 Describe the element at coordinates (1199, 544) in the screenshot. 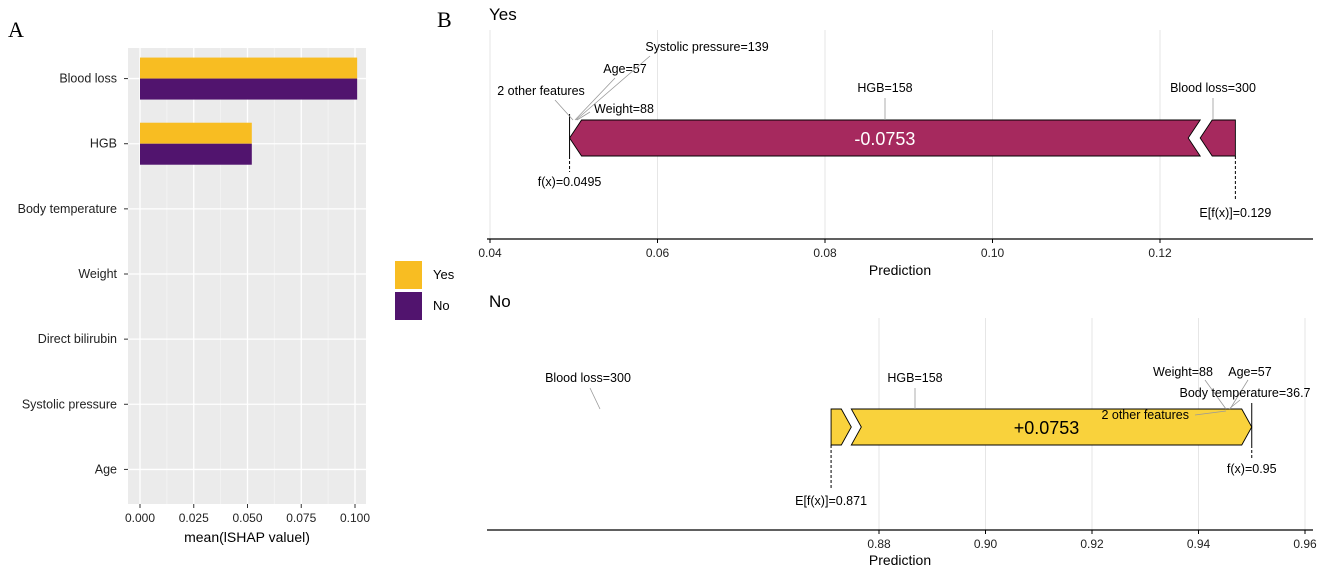

I see `x-tick-label-0-94: 0.94` at that location.